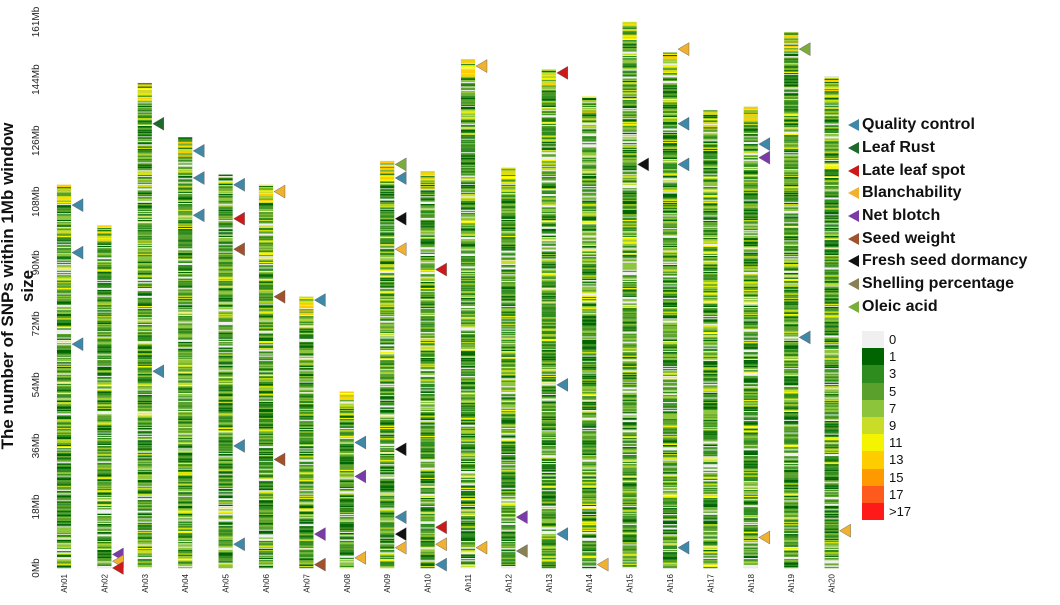 The image size is (1060, 605). What do you see at coordinates (36, 445) in the screenshot?
I see `y-tick-label: 36Mb` at bounding box center [36, 445].